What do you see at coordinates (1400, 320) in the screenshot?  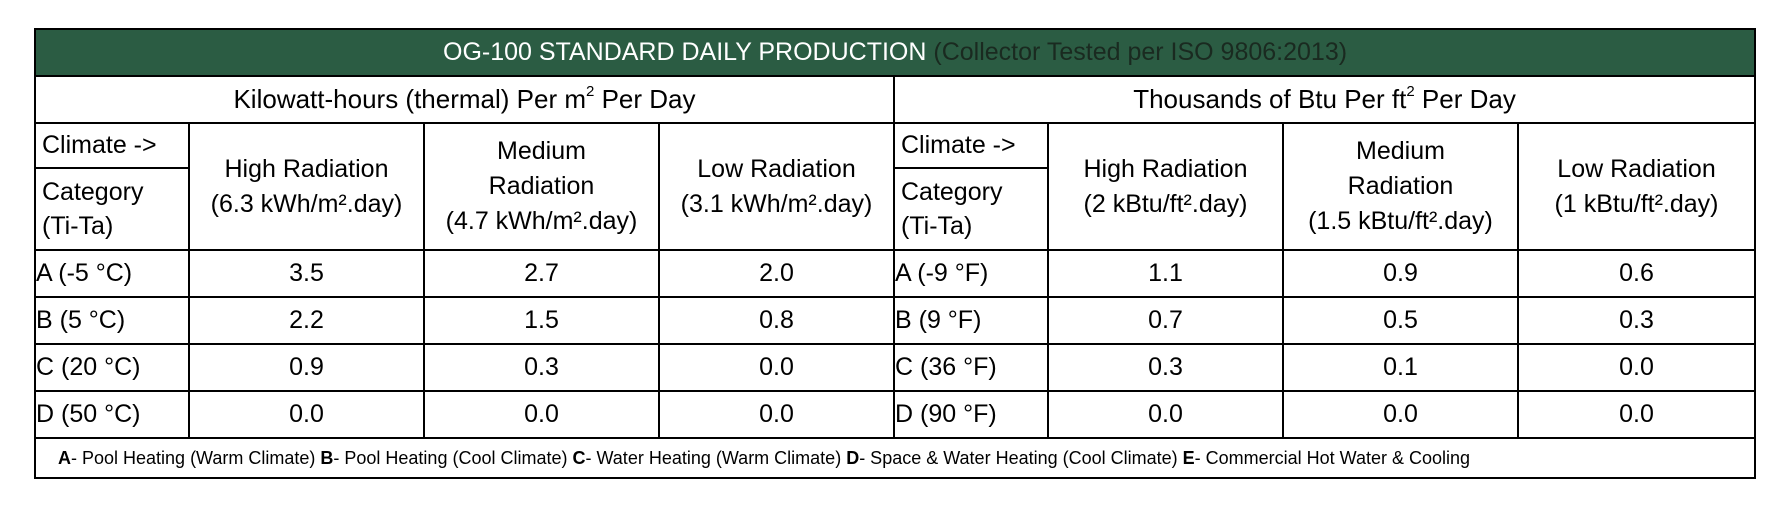 I see `table-cell: 0.5` at bounding box center [1400, 320].